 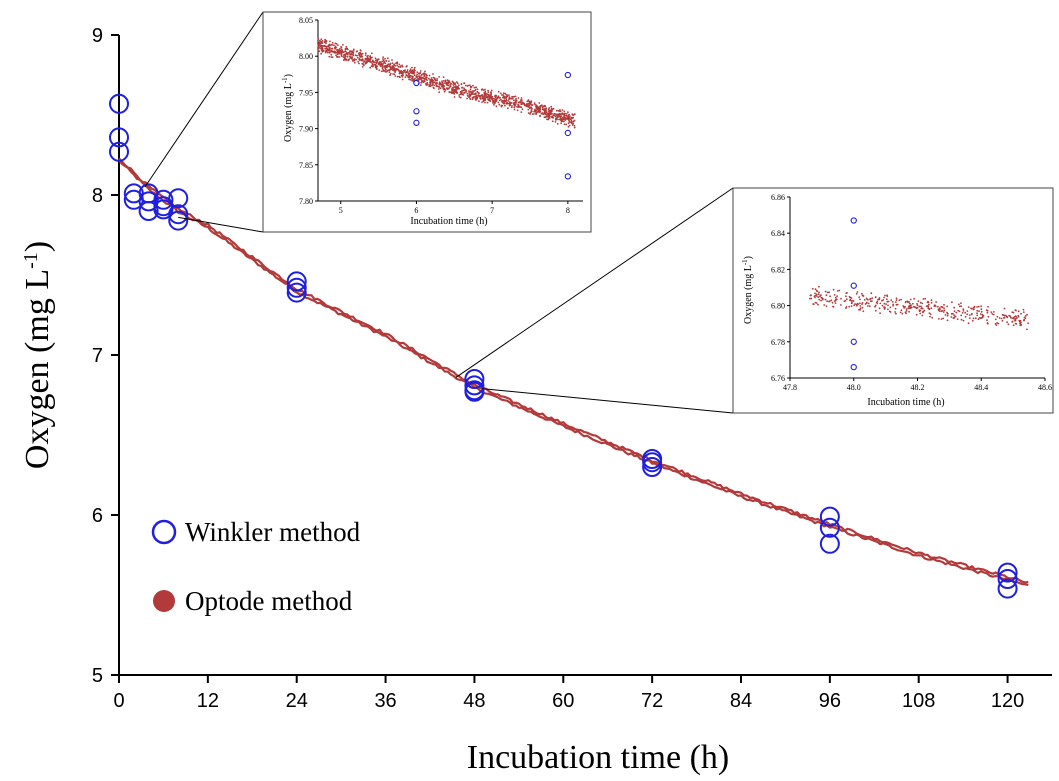 I want to click on inset-x-tick-label: 5, so click(x=341, y=210).